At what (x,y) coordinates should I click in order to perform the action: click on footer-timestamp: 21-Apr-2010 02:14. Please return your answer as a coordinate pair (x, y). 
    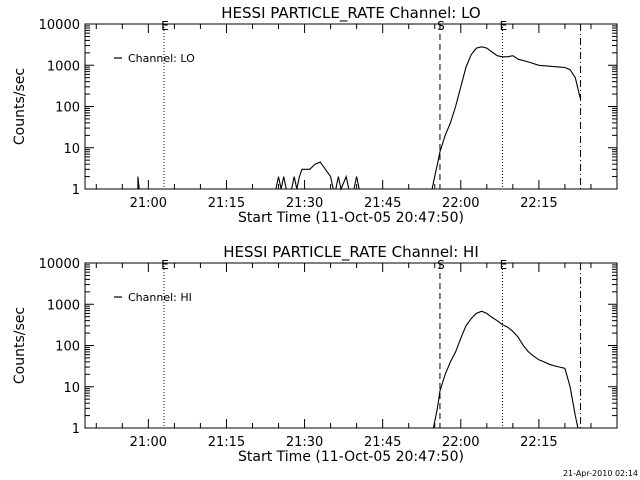
    Looking at the image, I should click on (600, 473).